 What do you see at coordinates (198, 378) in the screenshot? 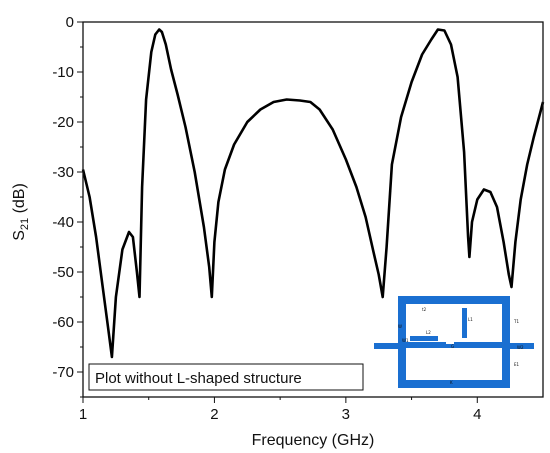
I see `annotation-text: Plot without L-shaped structure` at bounding box center [198, 378].